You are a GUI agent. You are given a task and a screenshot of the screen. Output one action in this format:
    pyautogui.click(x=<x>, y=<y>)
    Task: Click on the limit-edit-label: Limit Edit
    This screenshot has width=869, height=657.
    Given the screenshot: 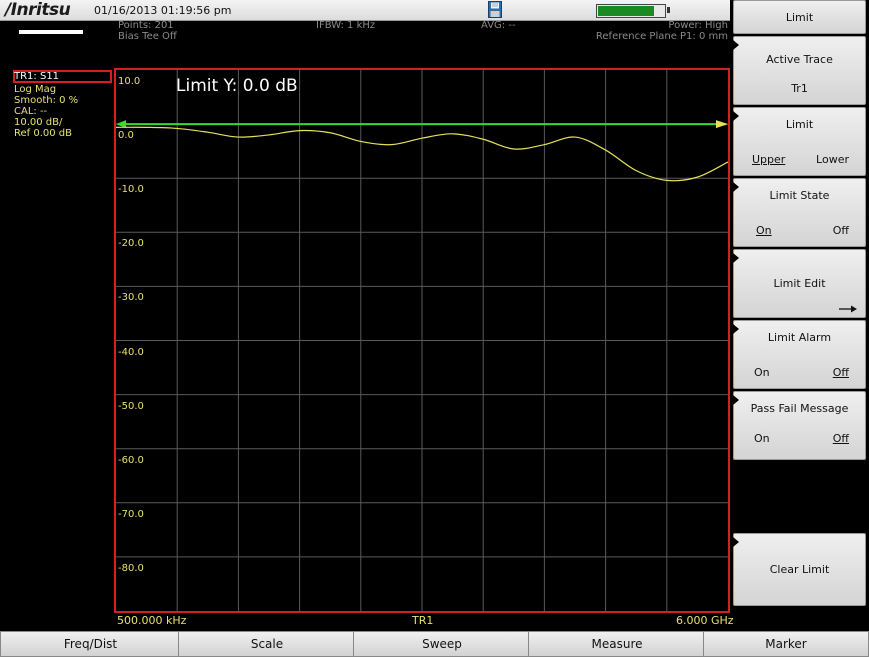 What is the action you would take?
    pyautogui.click(x=799, y=283)
    